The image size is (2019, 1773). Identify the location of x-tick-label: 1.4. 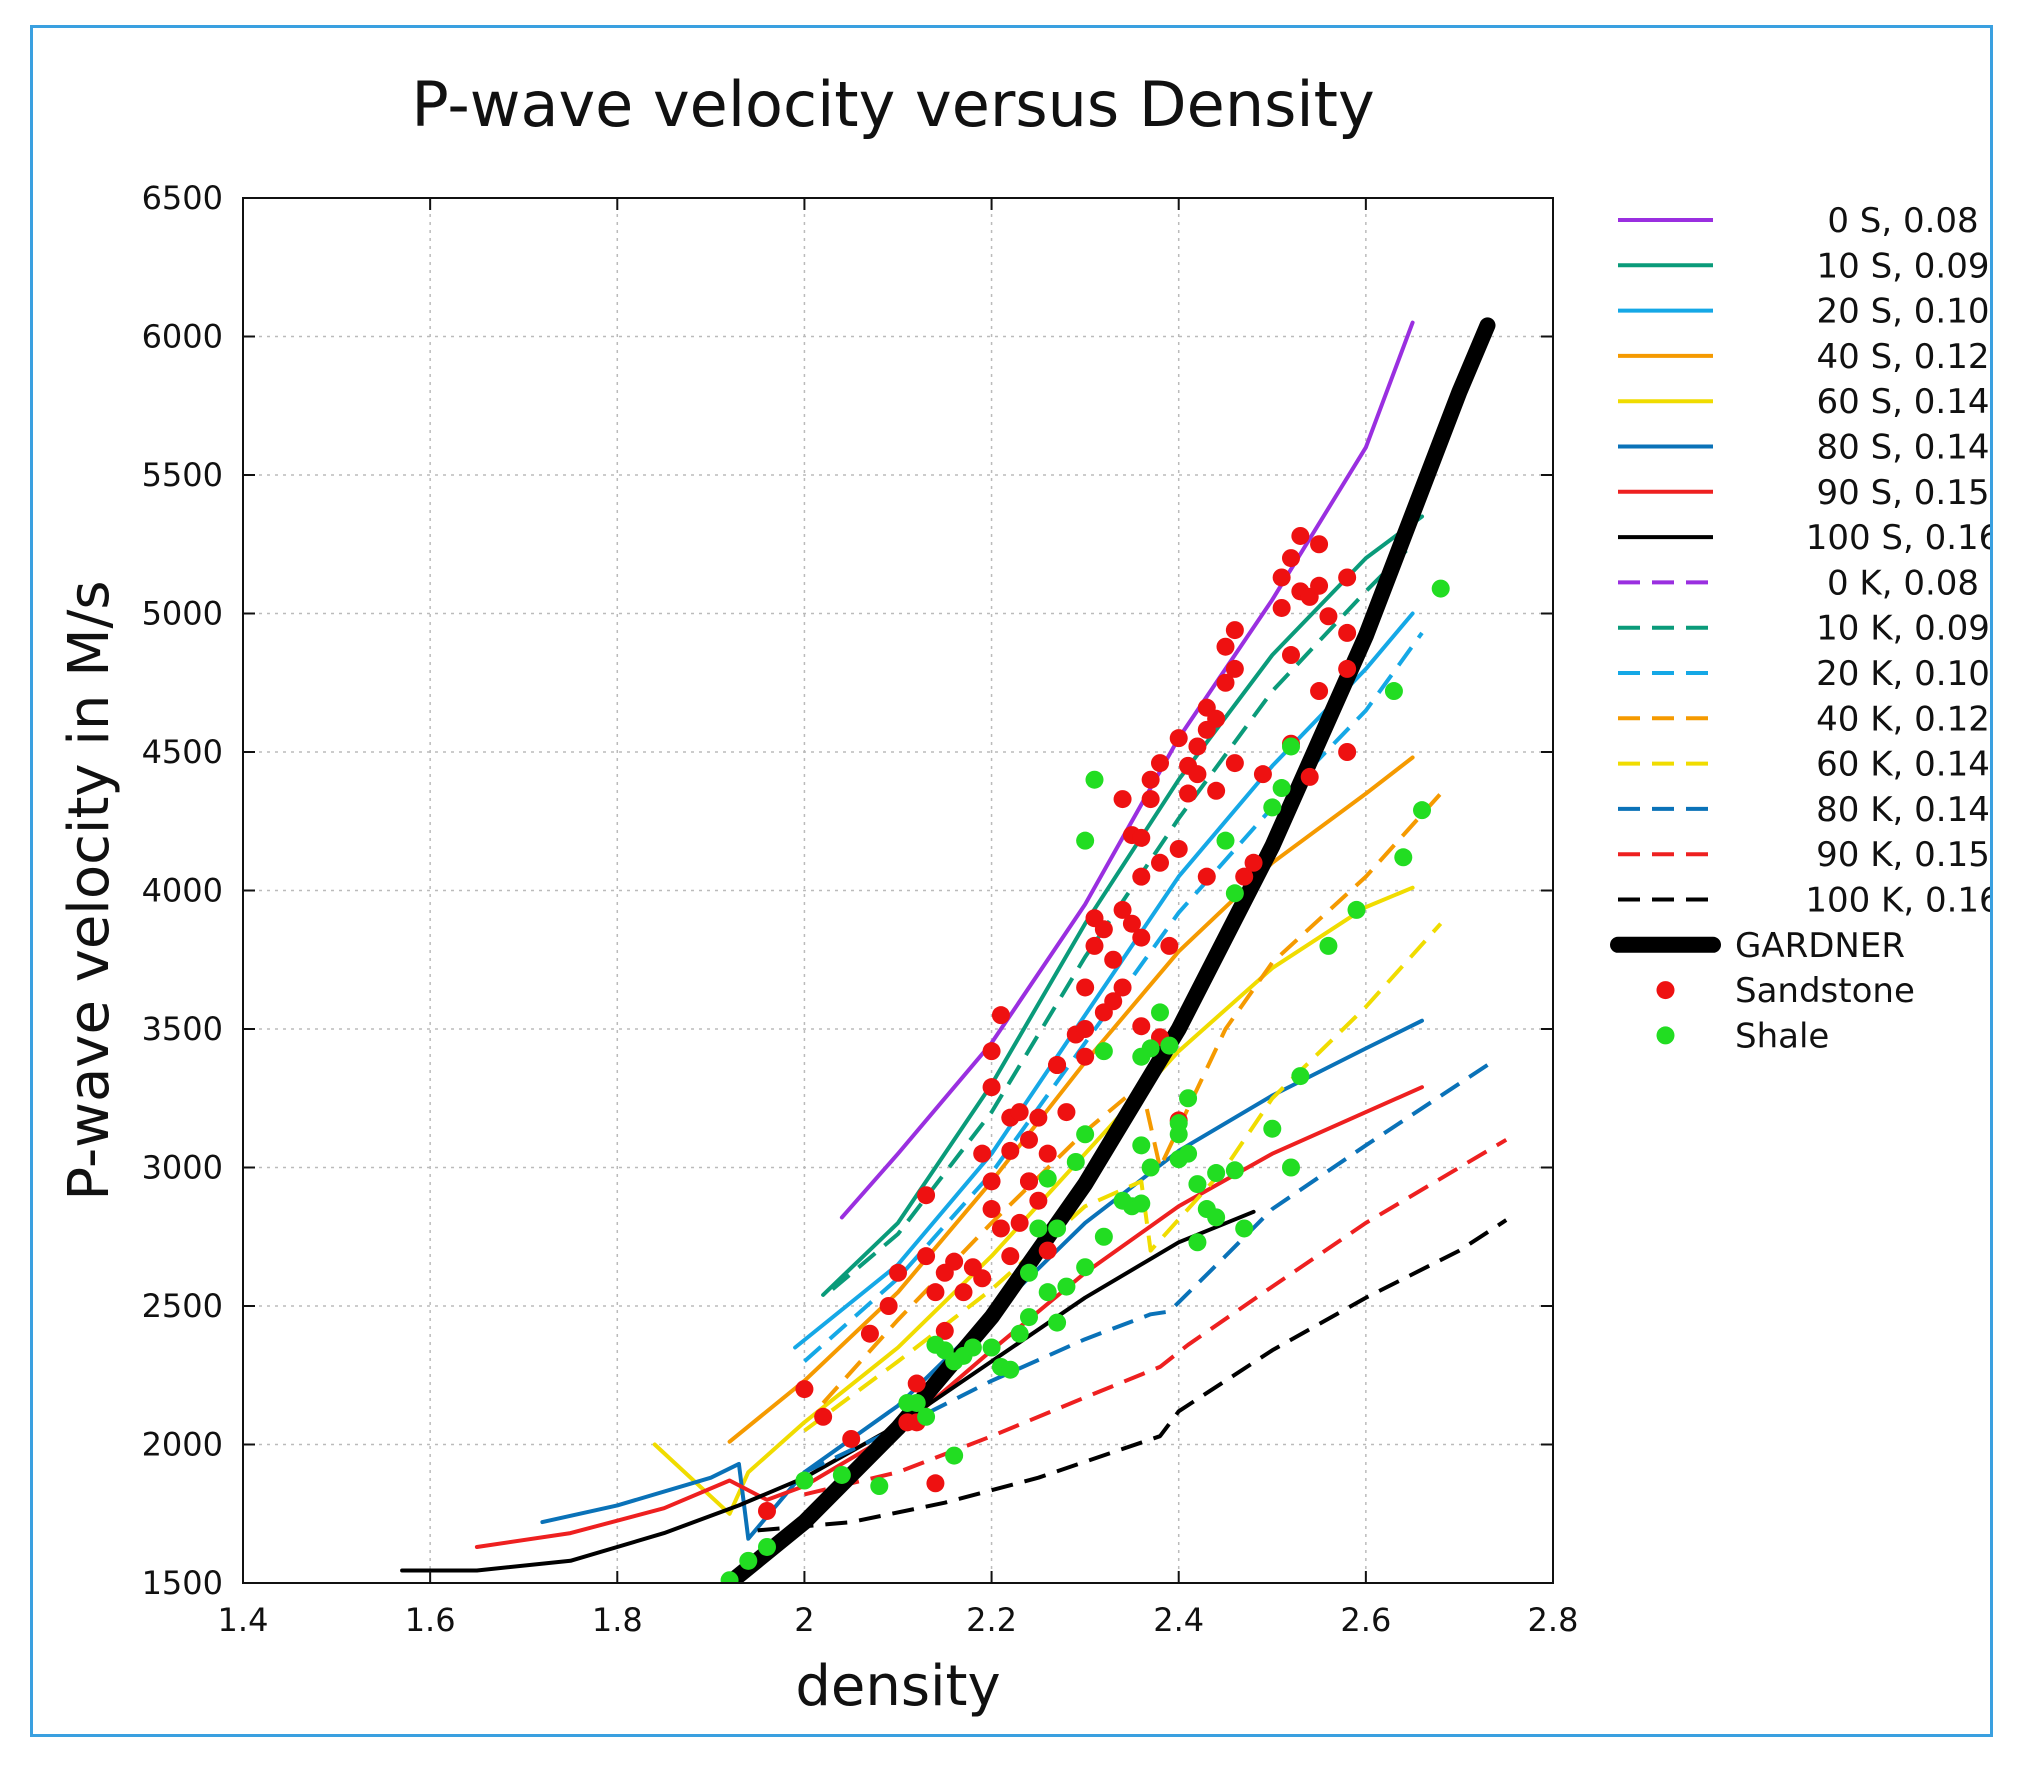
(243, 1620).